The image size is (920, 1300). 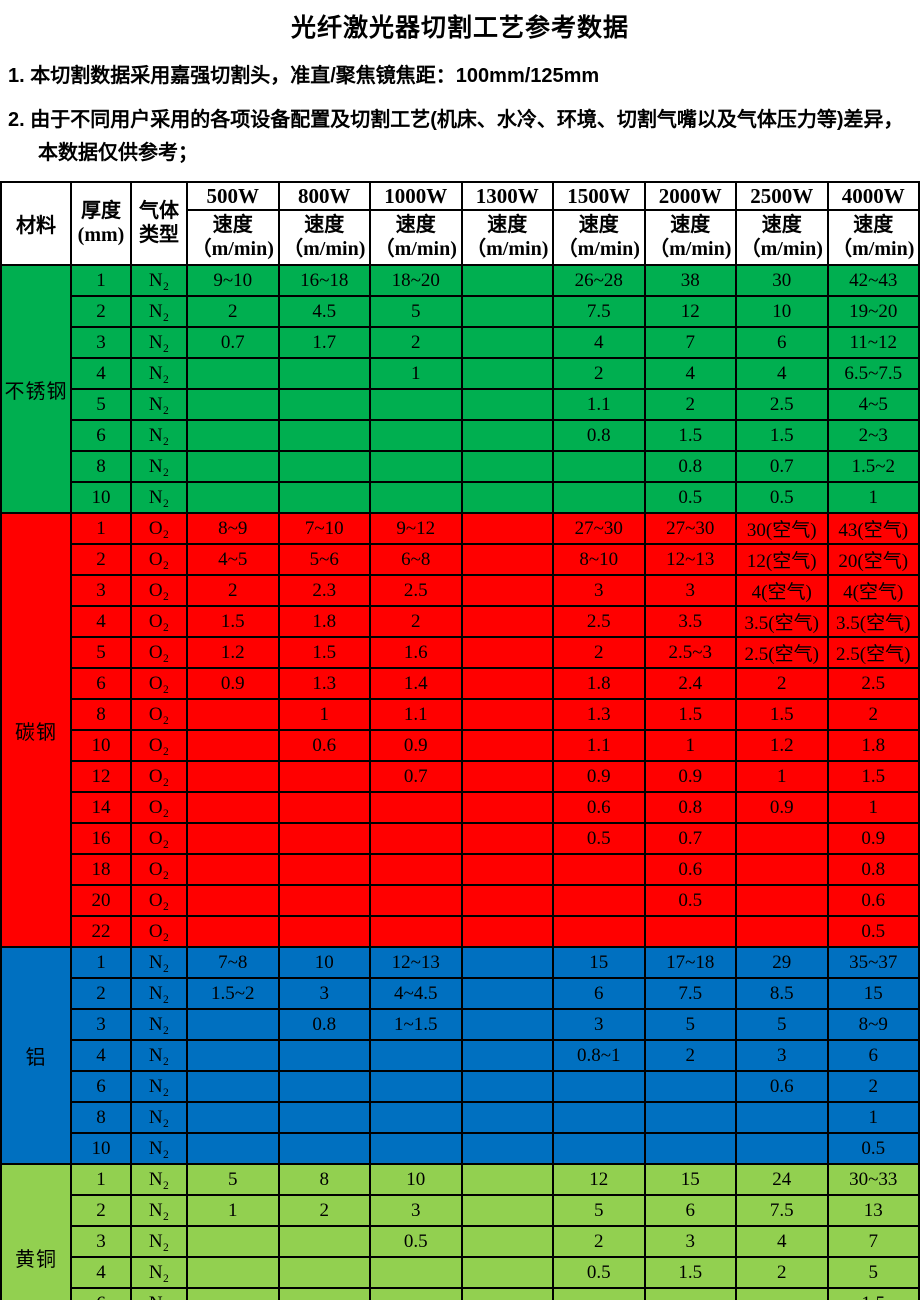 What do you see at coordinates (782, 746) in the screenshot?
I see `speed-cell: 1.2` at bounding box center [782, 746].